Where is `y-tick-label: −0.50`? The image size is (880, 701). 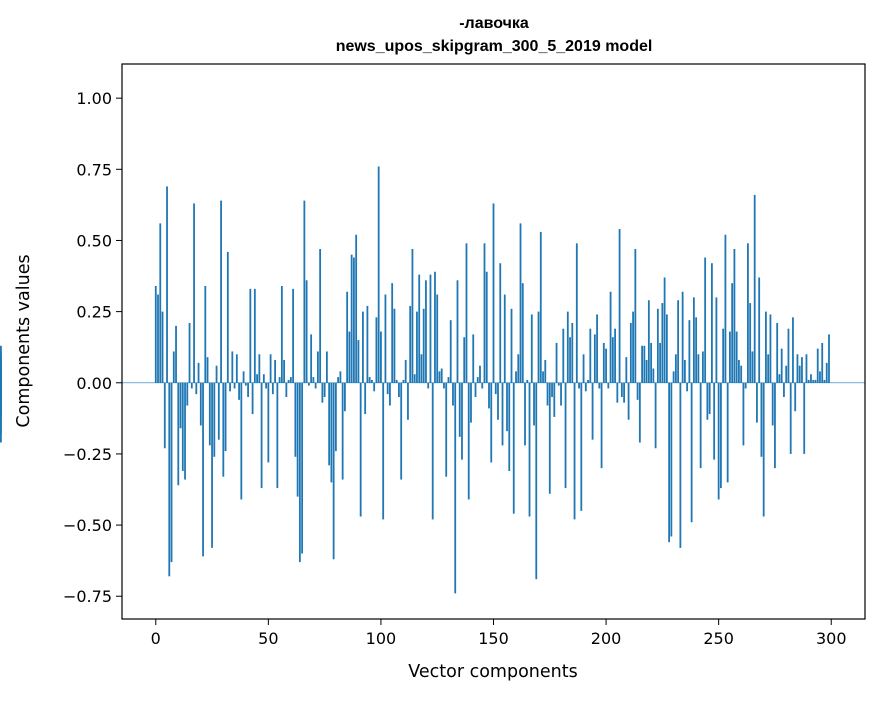 y-tick-label: −0.50 is located at coordinates (87, 525).